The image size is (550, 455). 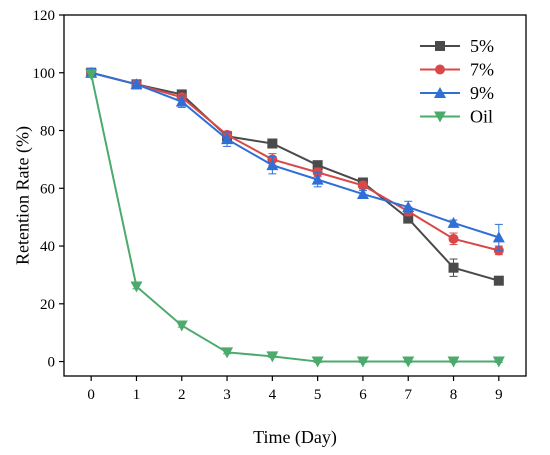 What do you see at coordinates (182, 395) in the screenshot?
I see `x-tick-label: 2` at bounding box center [182, 395].